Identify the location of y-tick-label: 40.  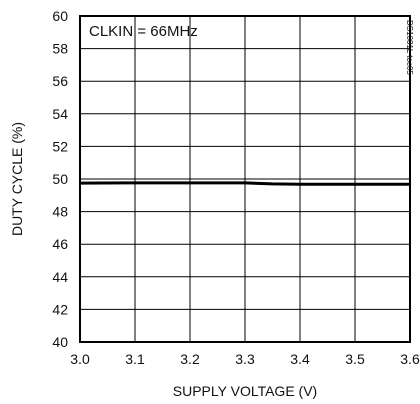
(60, 342).